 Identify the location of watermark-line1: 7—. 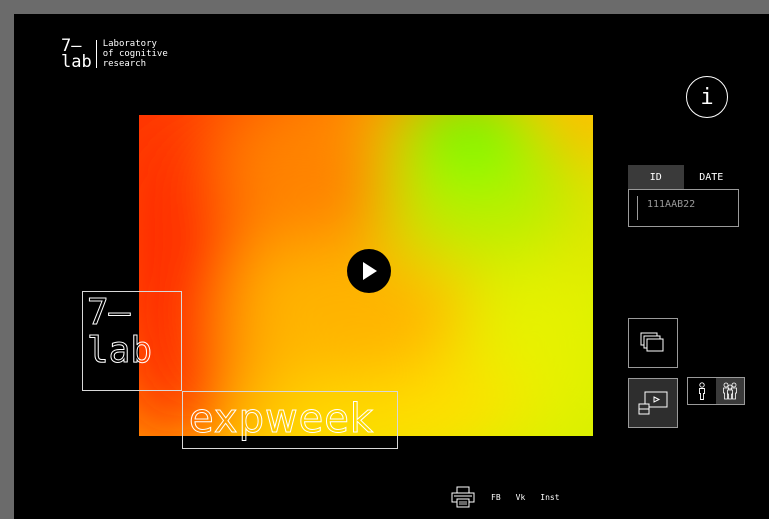
(108, 312).